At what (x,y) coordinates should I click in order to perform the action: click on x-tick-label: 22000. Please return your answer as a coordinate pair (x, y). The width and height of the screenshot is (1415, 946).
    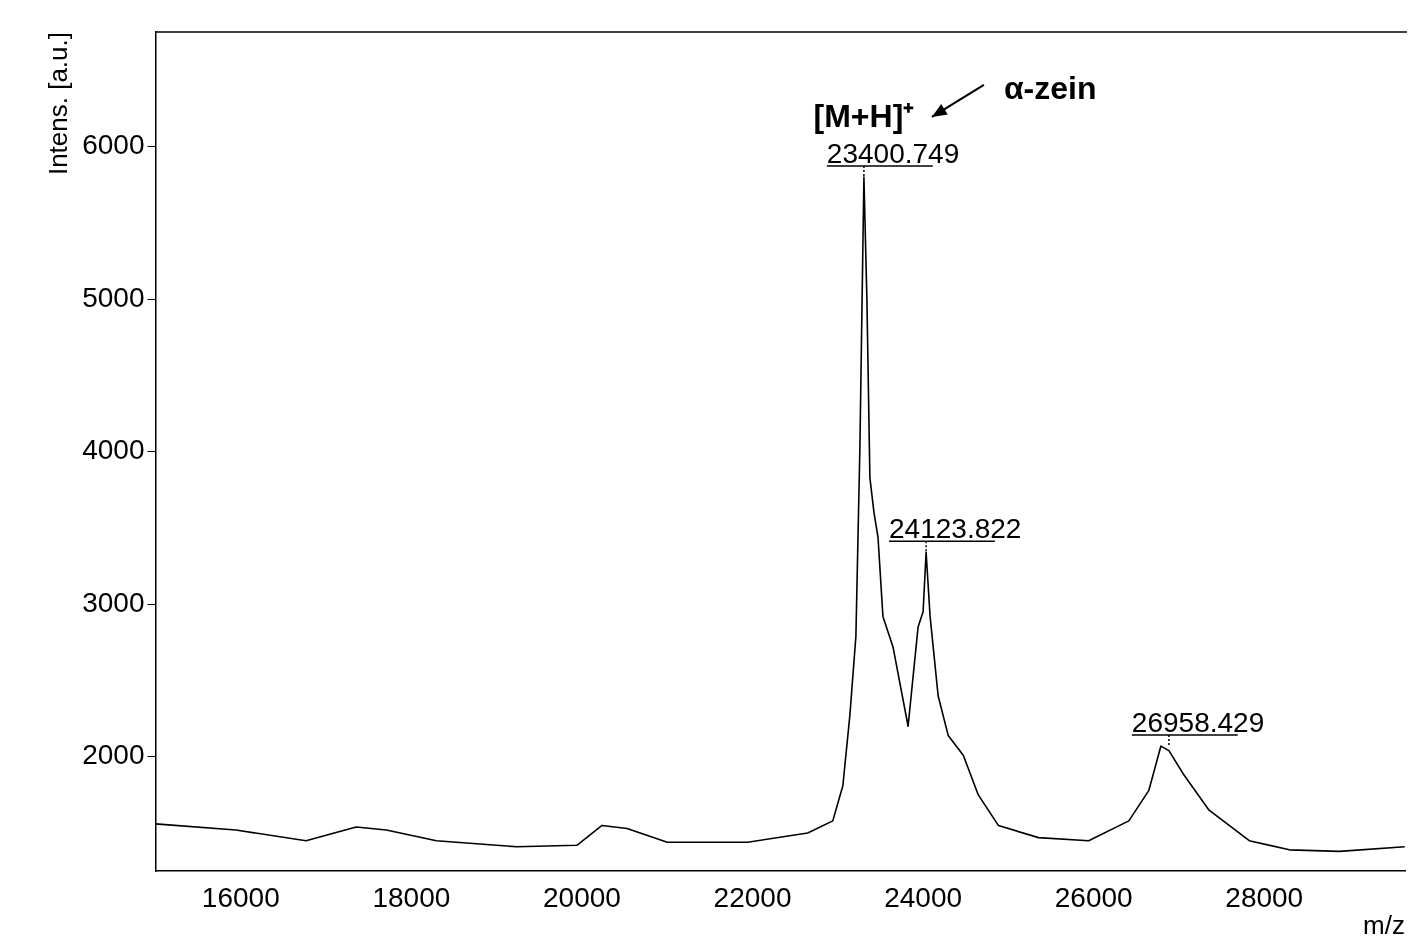
    Looking at the image, I should click on (752, 897).